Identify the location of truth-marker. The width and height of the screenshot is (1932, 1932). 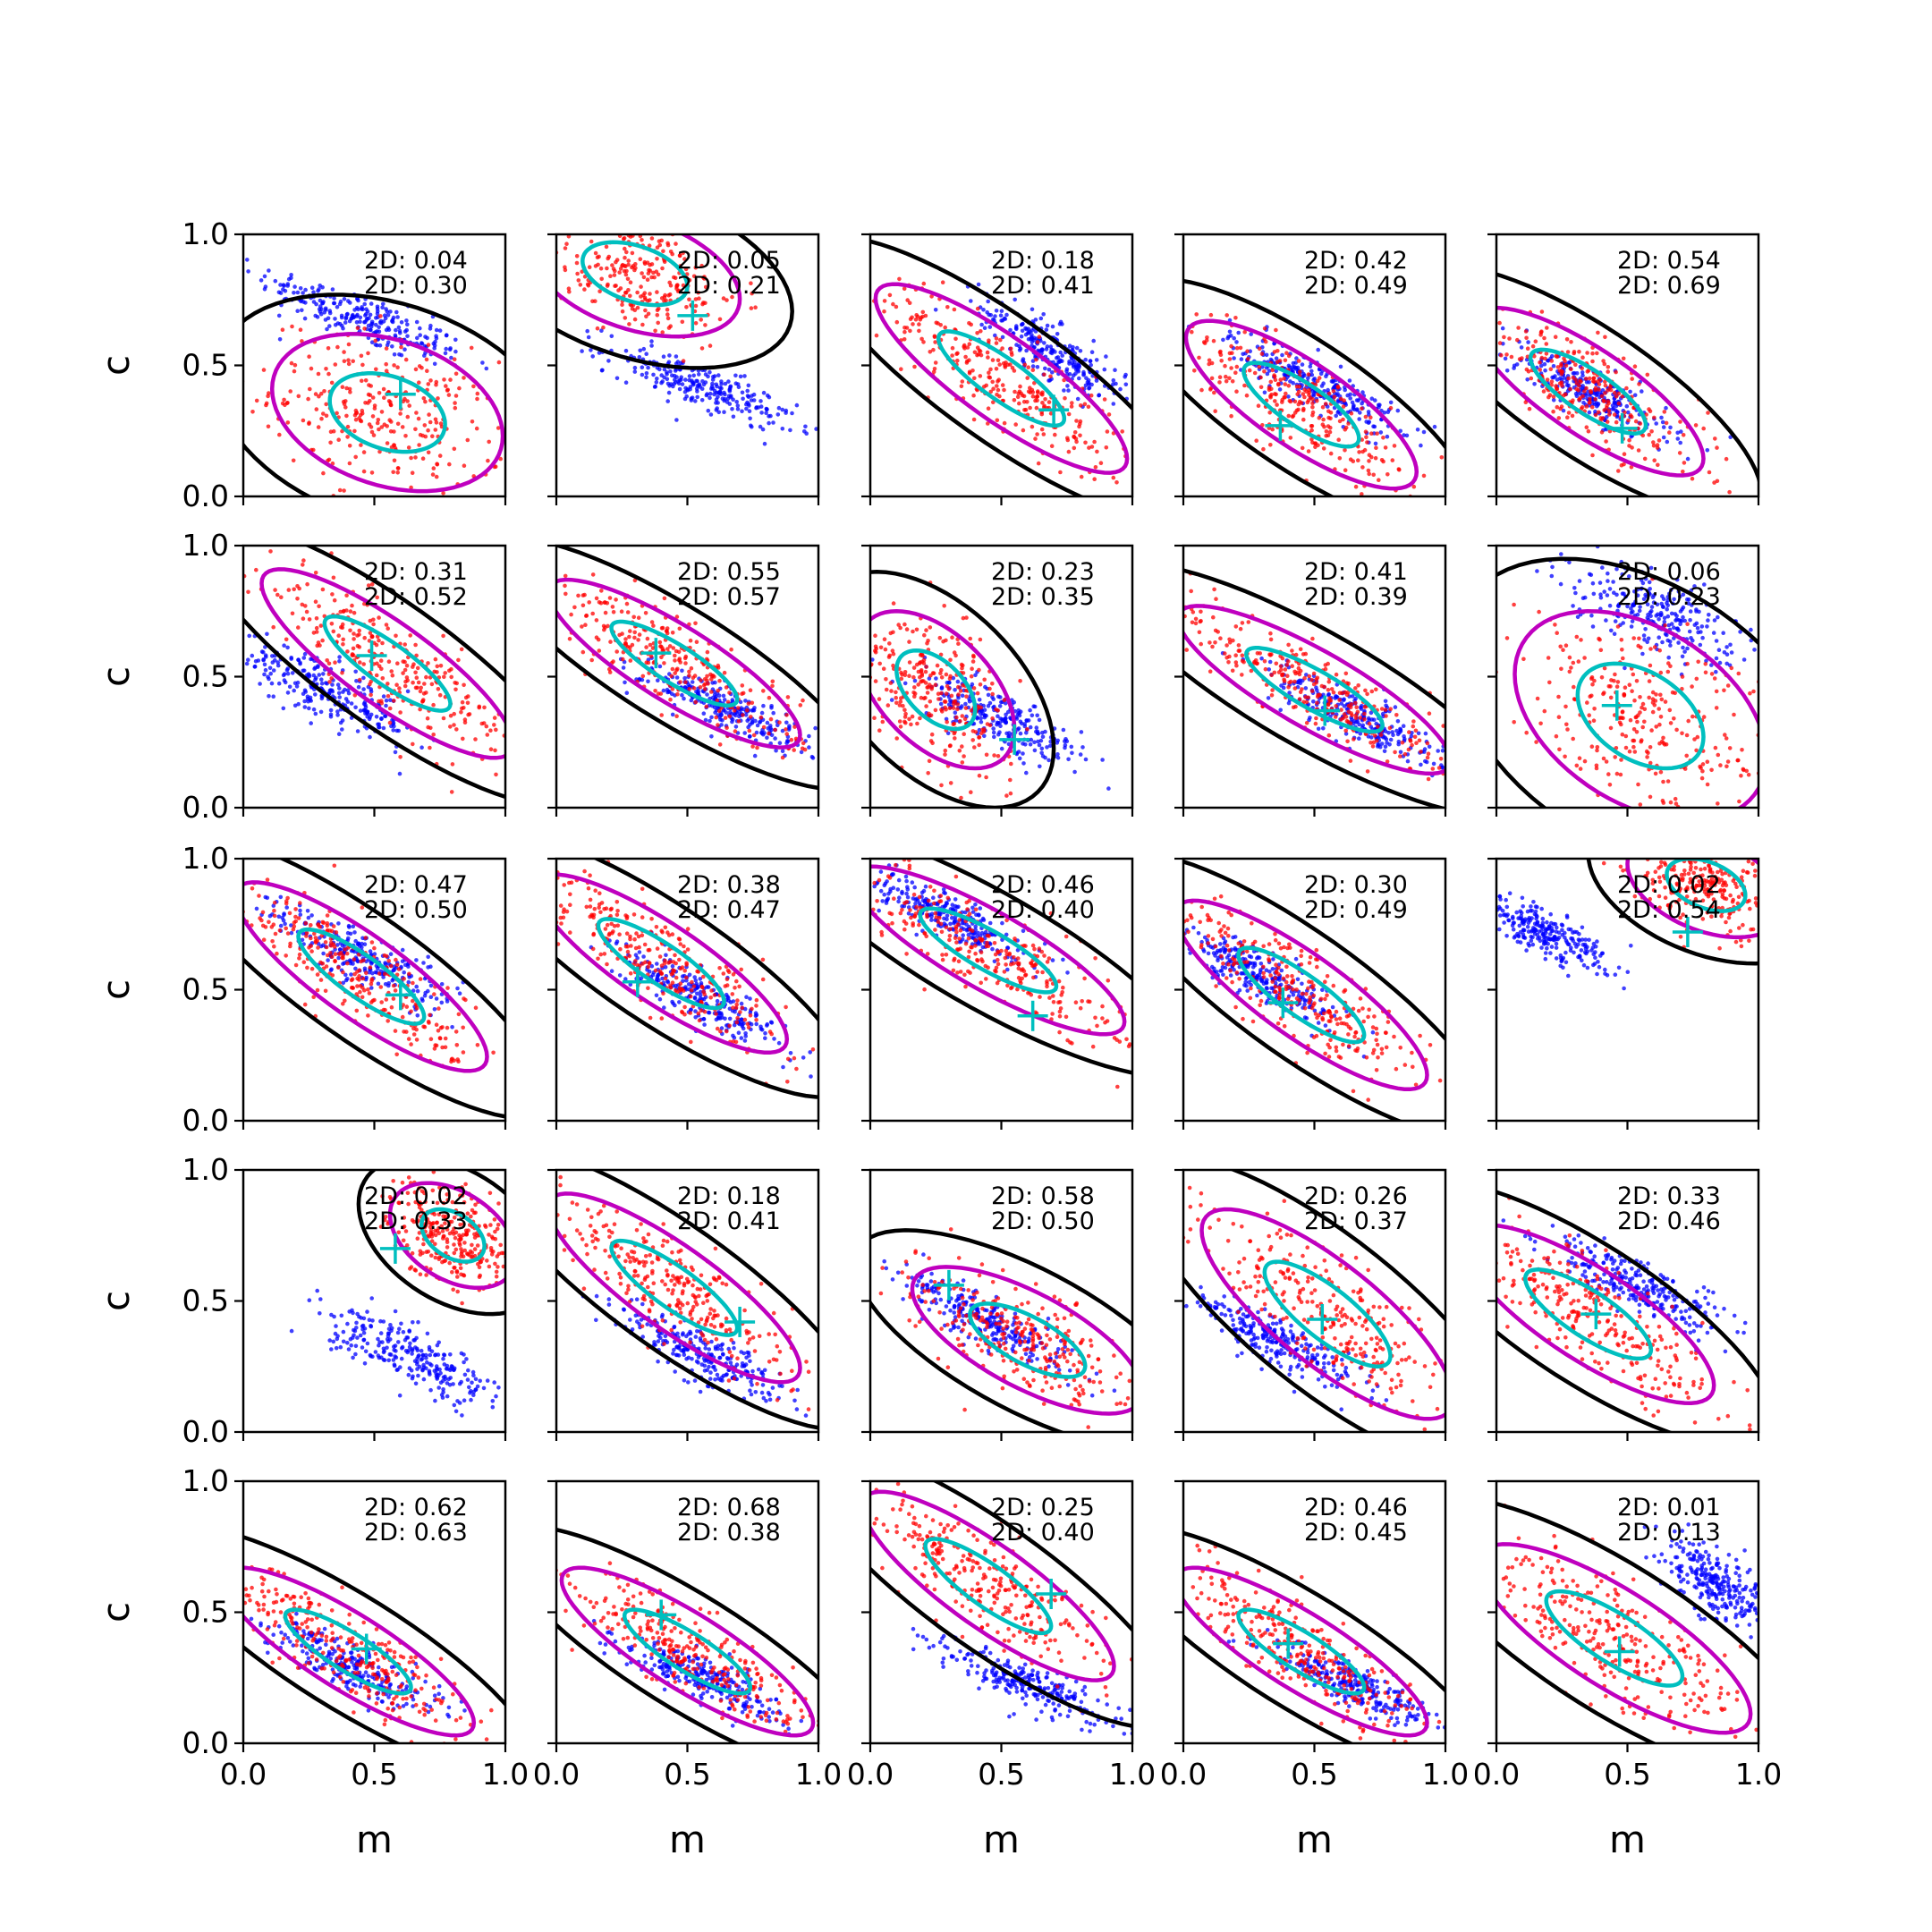
(1054, 410).